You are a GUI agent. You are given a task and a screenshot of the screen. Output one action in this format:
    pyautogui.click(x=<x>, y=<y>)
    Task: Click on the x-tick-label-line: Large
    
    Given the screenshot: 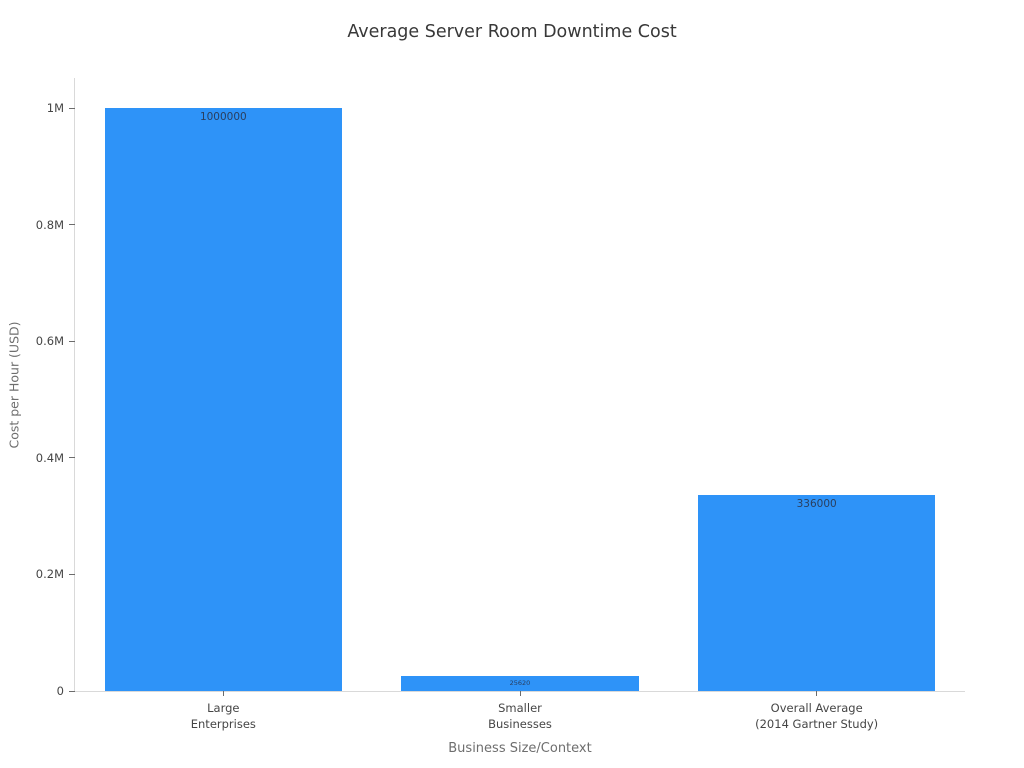 What is the action you would take?
    pyautogui.click(x=223, y=708)
    